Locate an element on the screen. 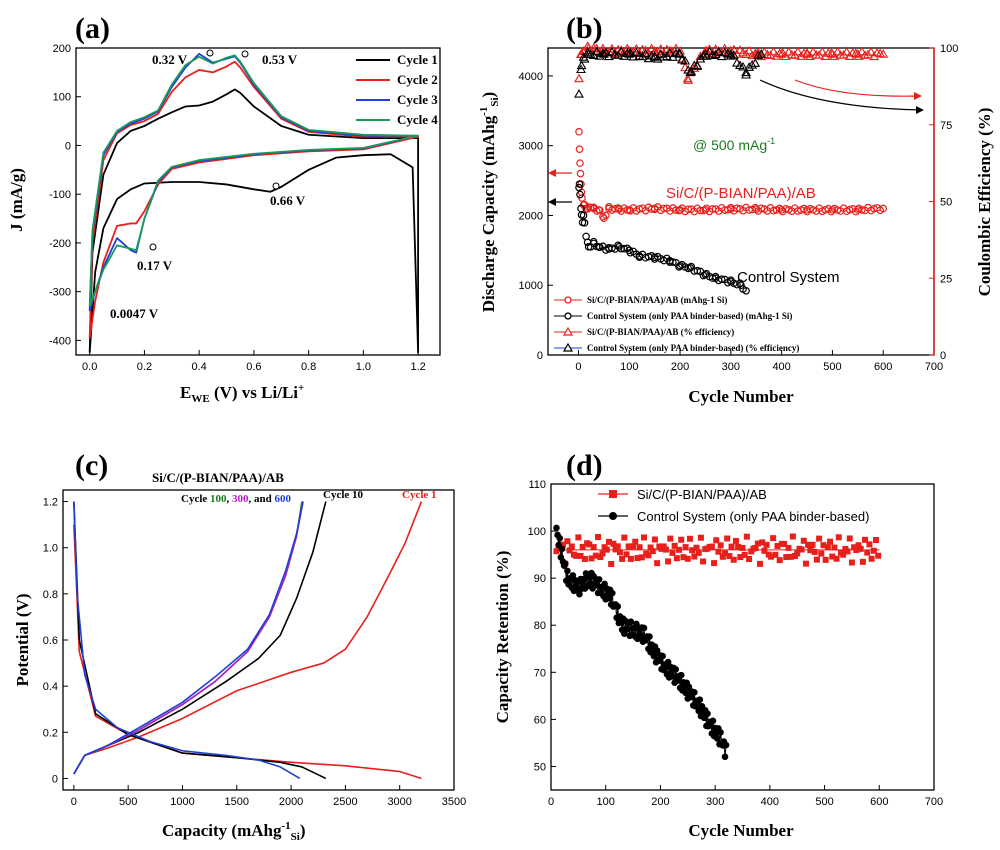 Image resolution: width=1000 pixels, height=850 pixels. x-tick-label: 700 is located at coordinates (934, 802).